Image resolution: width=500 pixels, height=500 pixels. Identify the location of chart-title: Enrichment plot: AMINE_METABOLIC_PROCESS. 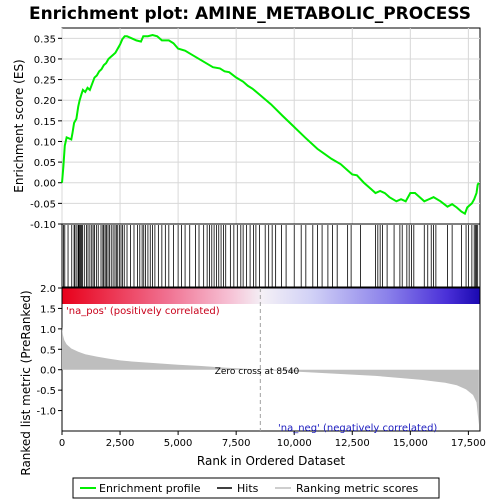
(250, 14).